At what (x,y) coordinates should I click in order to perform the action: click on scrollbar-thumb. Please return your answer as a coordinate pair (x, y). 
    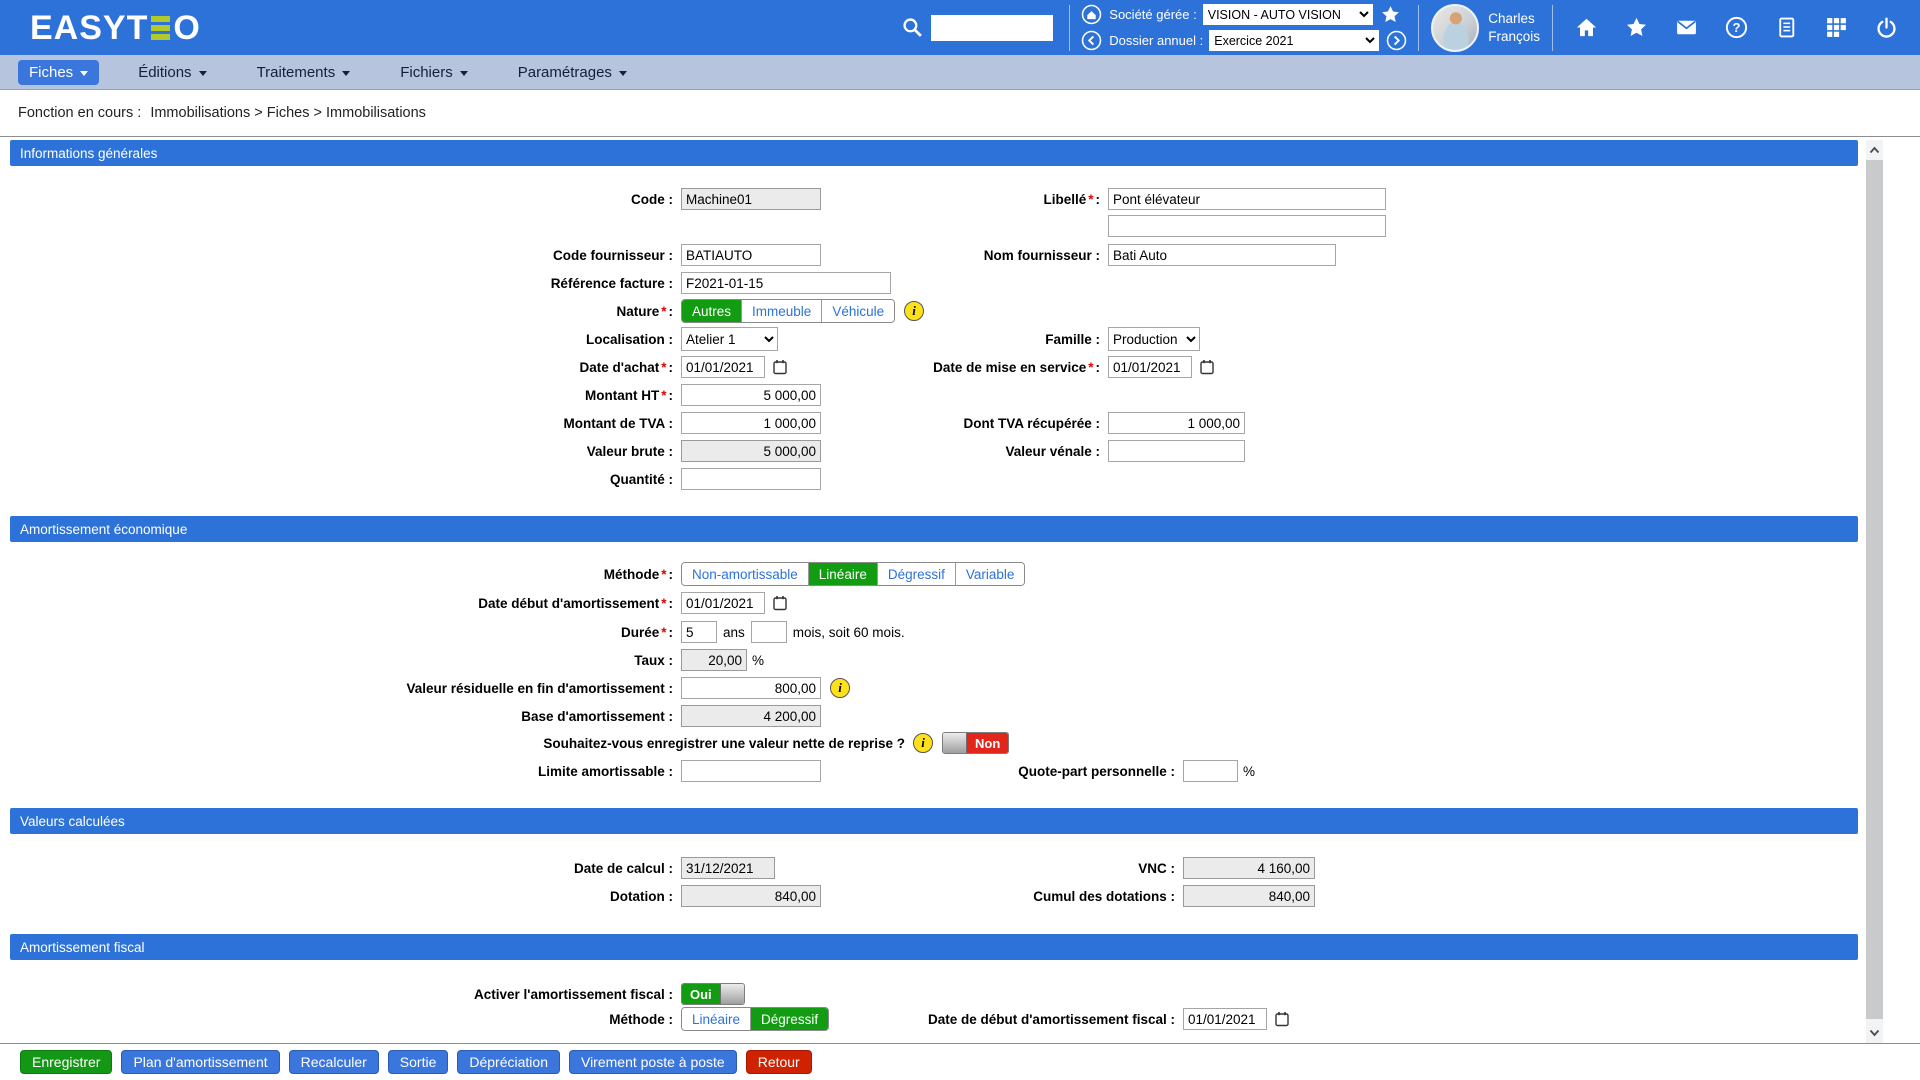
    Looking at the image, I should click on (1874, 589).